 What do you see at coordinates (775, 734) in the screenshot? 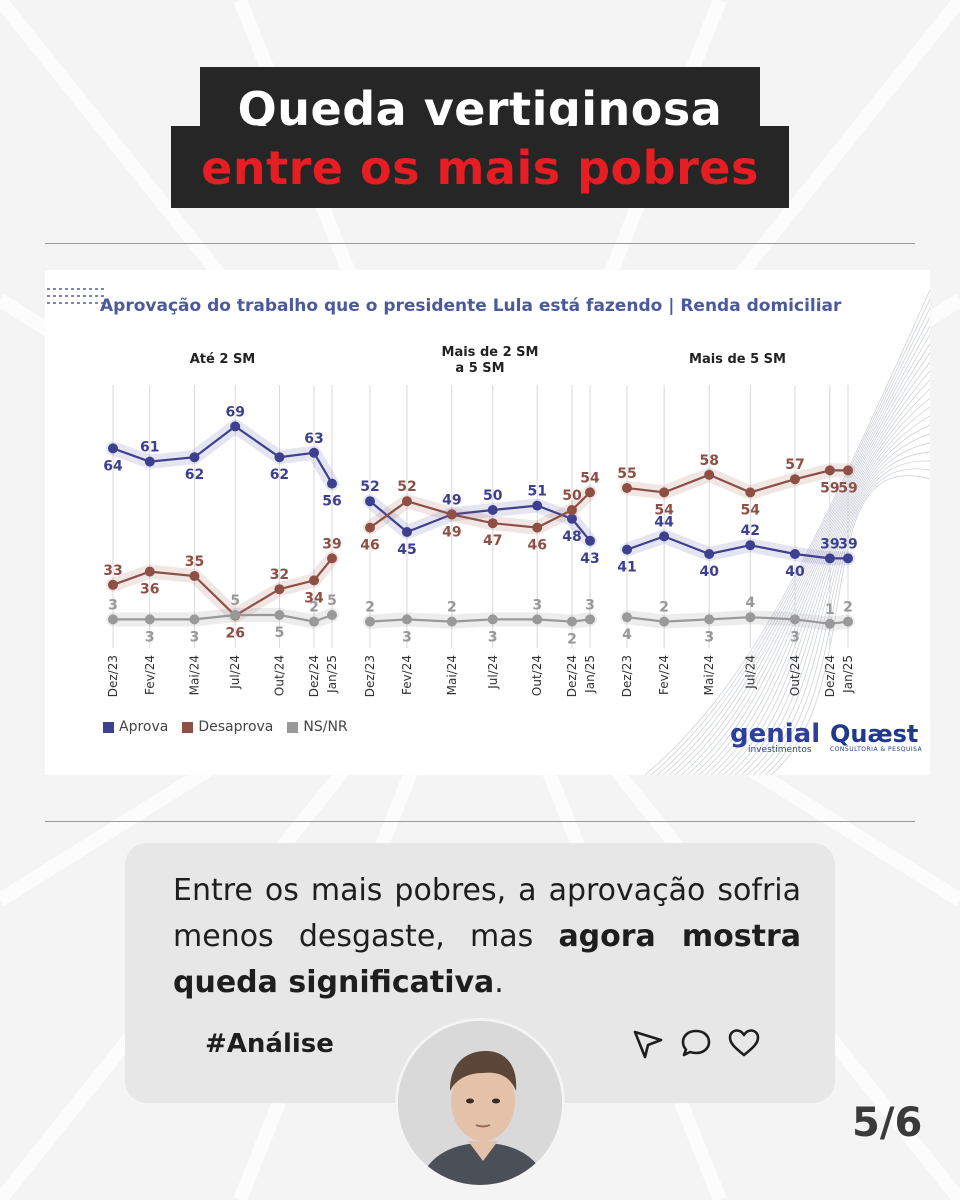
I see `genial-logo-text: genial` at bounding box center [775, 734].